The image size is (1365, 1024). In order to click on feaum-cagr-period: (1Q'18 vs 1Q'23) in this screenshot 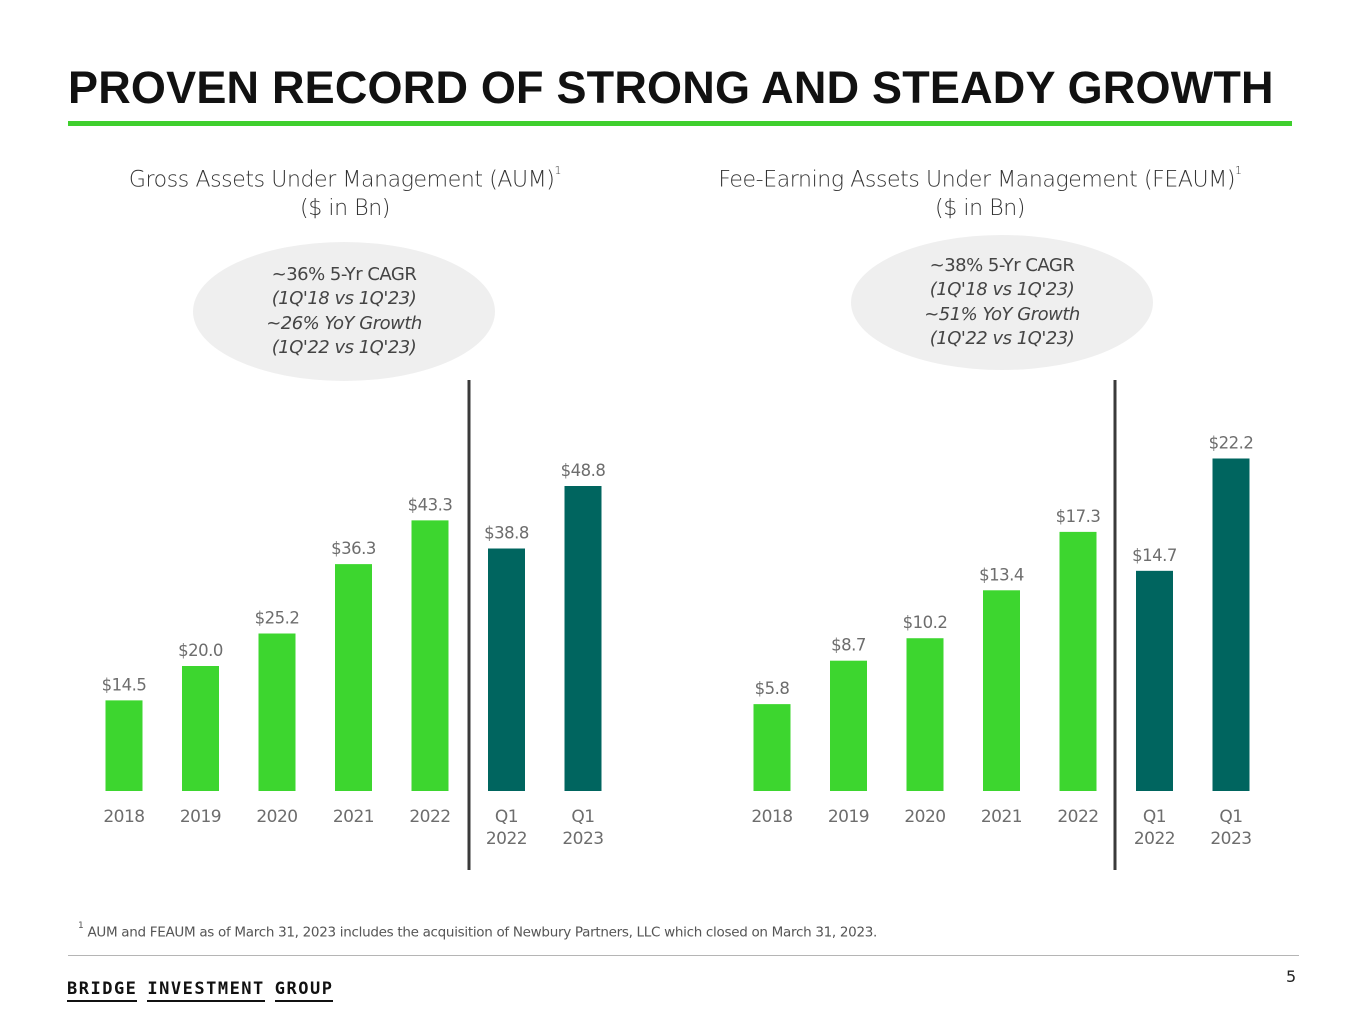, I will do `click(1002, 289)`.